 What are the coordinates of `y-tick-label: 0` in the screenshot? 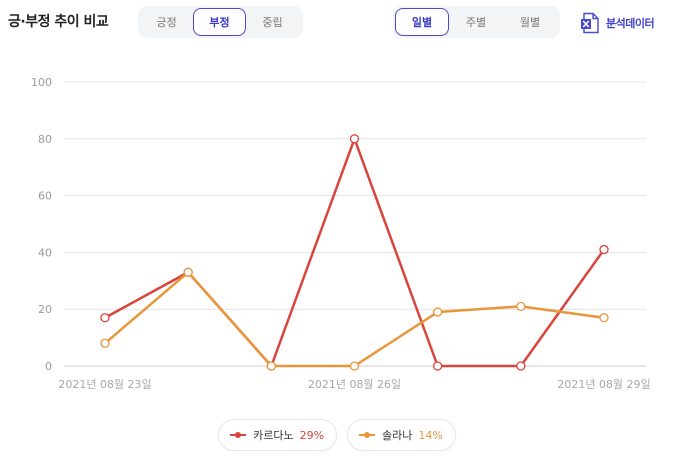 It's located at (48, 366).